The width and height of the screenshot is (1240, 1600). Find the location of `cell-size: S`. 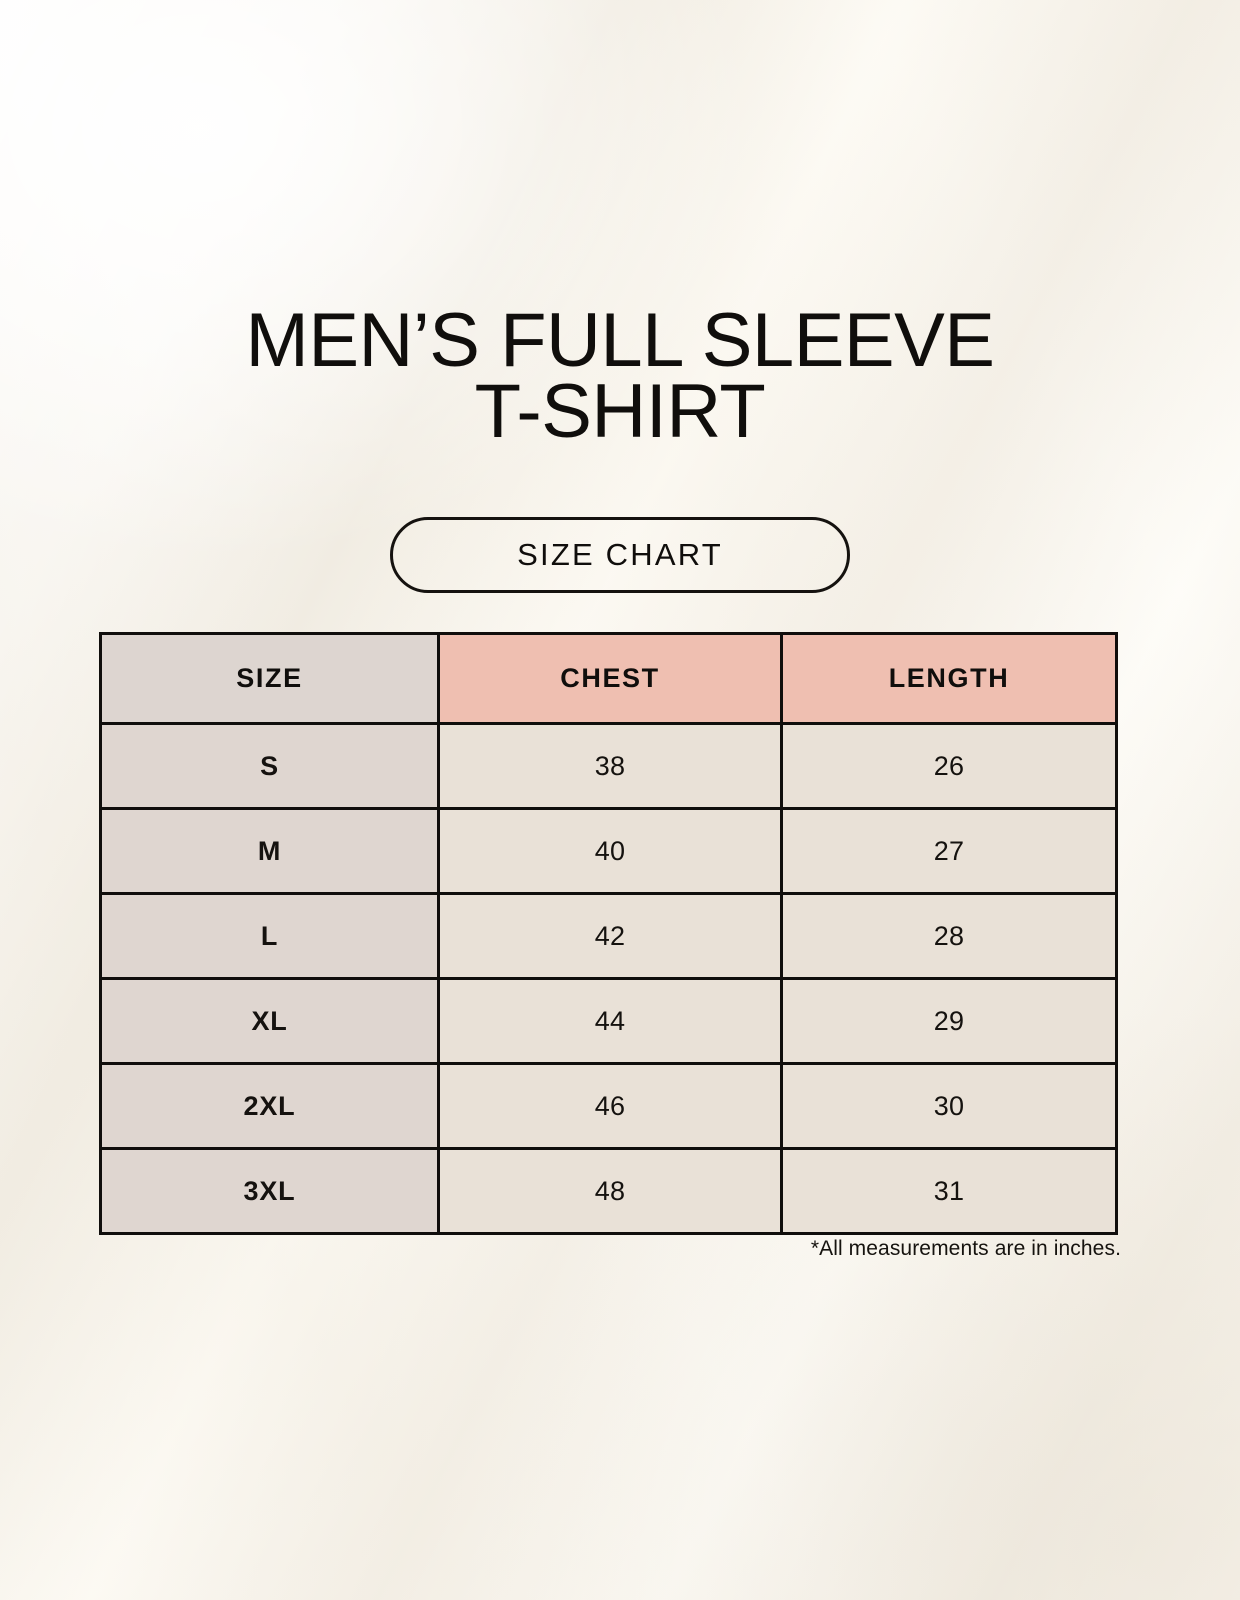

cell-size: S is located at coordinates (269, 766).